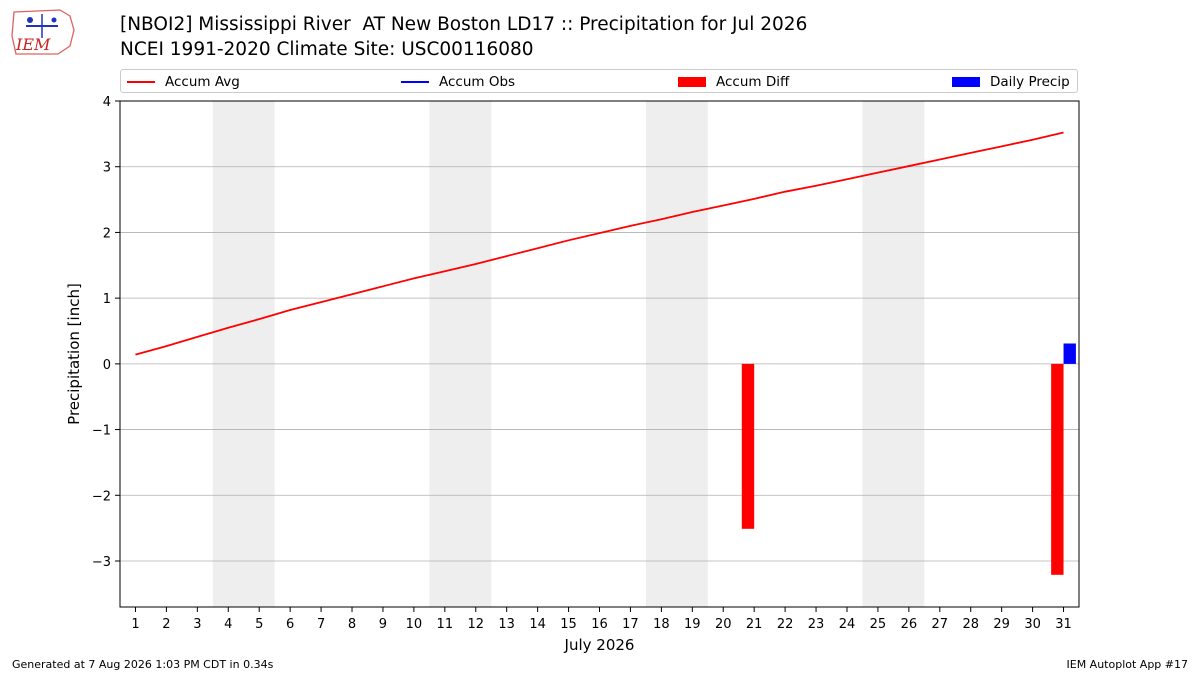  What do you see at coordinates (630, 624) in the screenshot?
I see `x-tick-label-17: 17` at bounding box center [630, 624].